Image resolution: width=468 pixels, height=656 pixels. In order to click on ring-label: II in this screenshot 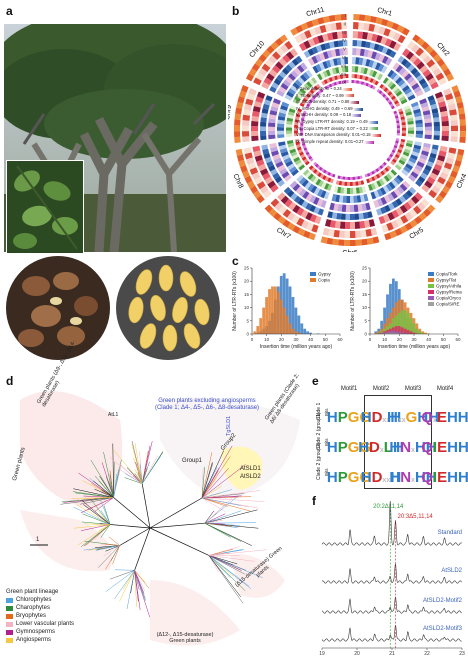, I will do `click(344, 23)`.